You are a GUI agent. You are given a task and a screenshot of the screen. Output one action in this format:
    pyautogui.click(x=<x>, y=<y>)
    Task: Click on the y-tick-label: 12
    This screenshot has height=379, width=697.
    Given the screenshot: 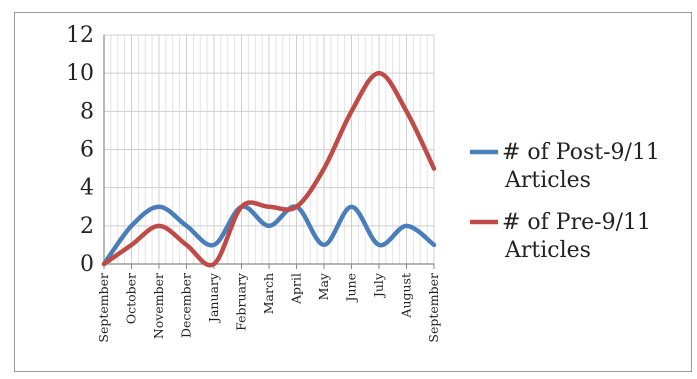 What is the action you would take?
    pyautogui.click(x=80, y=35)
    